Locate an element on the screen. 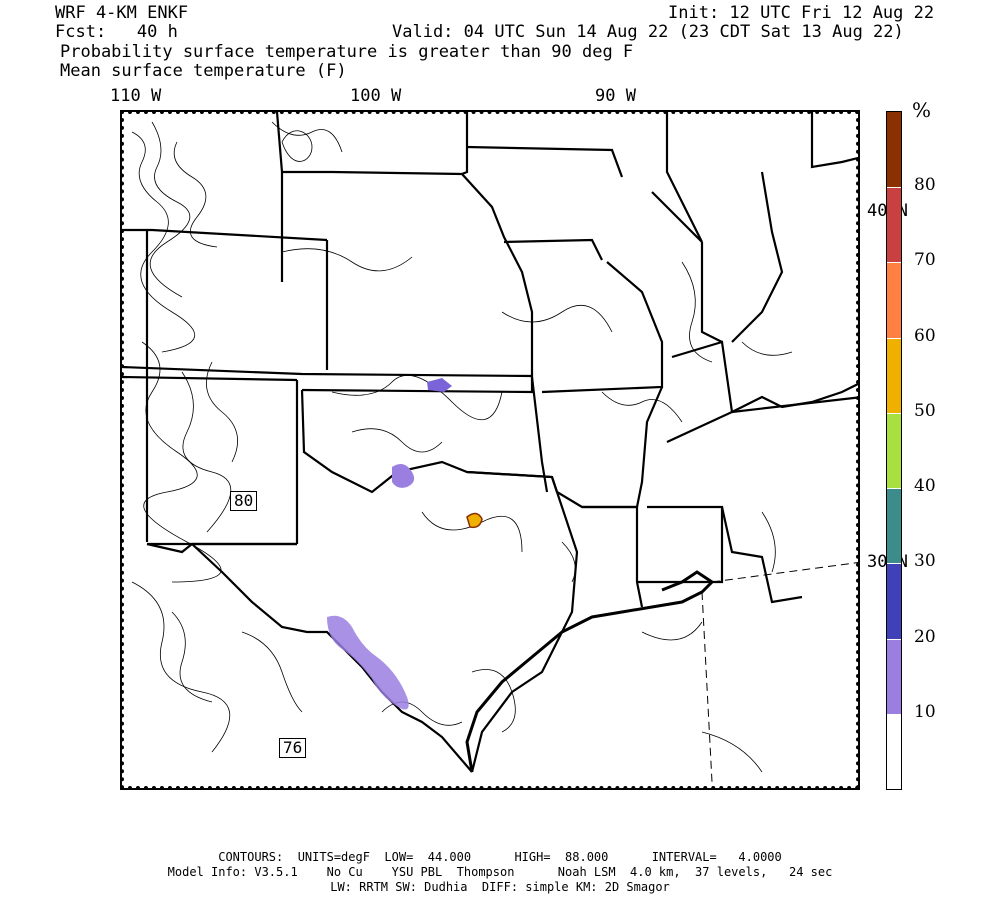 This screenshot has width=1000, height=900. model-title: WRF 4-KM ENKF is located at coordinates (122, 13).